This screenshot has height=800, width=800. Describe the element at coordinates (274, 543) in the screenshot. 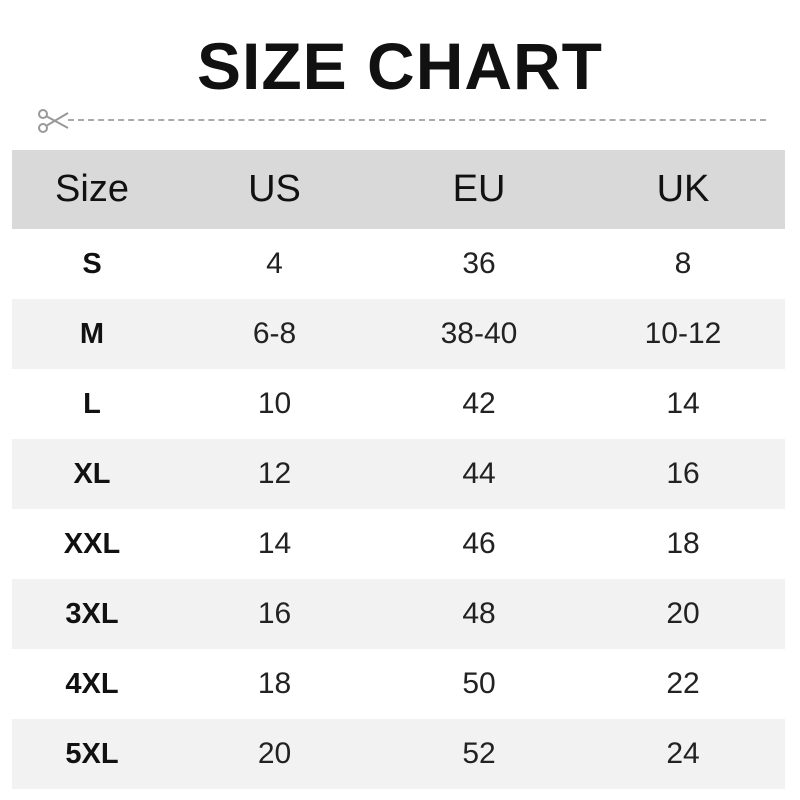

I see `cell-us: 14` at that location.